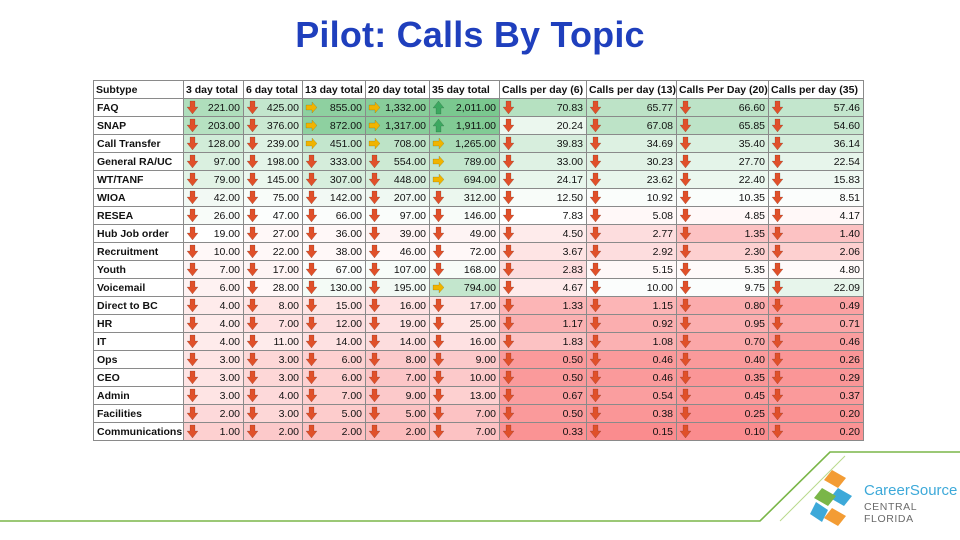 Image resolution: width=960 pixels, height=540 pixels. Describe the element at coordinates (816, 89) in the screenshot. I see `column-header: Calls per day (35)` at that location.